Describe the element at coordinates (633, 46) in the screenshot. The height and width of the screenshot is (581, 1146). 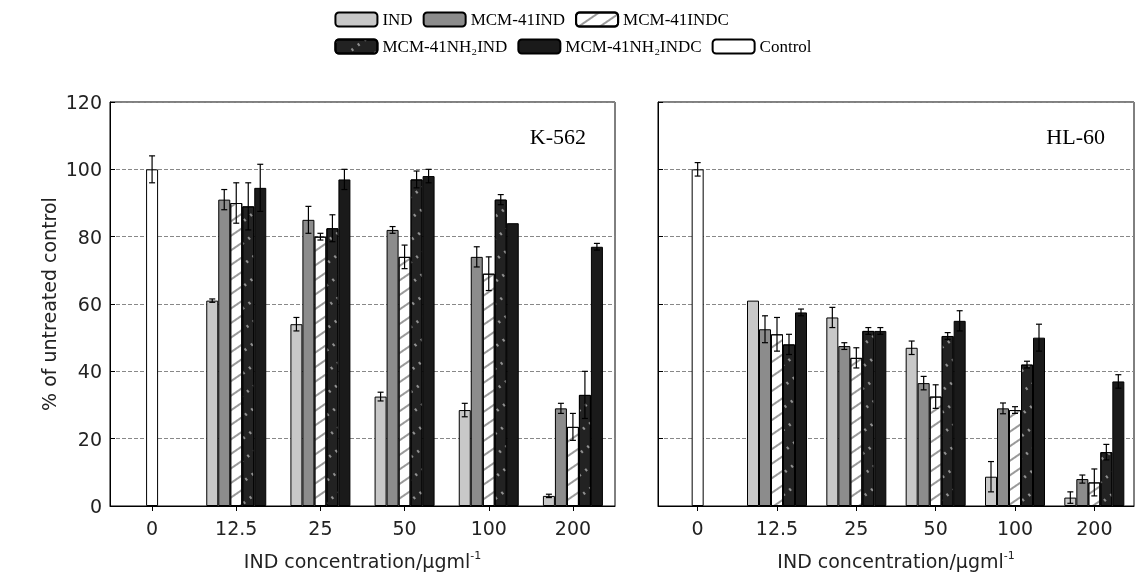
I see `legend-label: MCM-41NH₂INDC` at that location.